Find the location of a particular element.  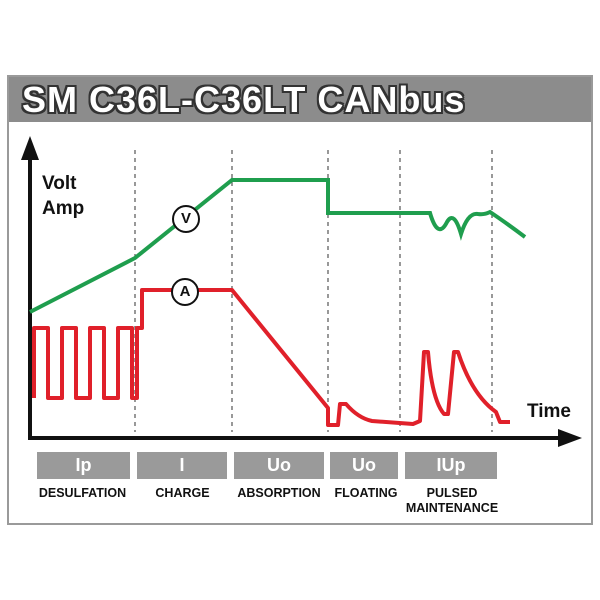

voltage-marker-circle is located at coordinates (186, 219).